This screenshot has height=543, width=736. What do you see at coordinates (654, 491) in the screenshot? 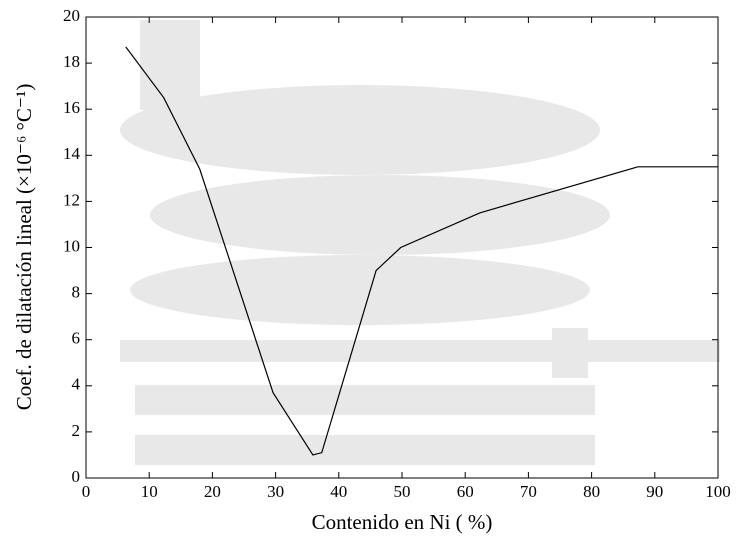
I see `x-tick-label: 90` at bounding box center [654, 491].